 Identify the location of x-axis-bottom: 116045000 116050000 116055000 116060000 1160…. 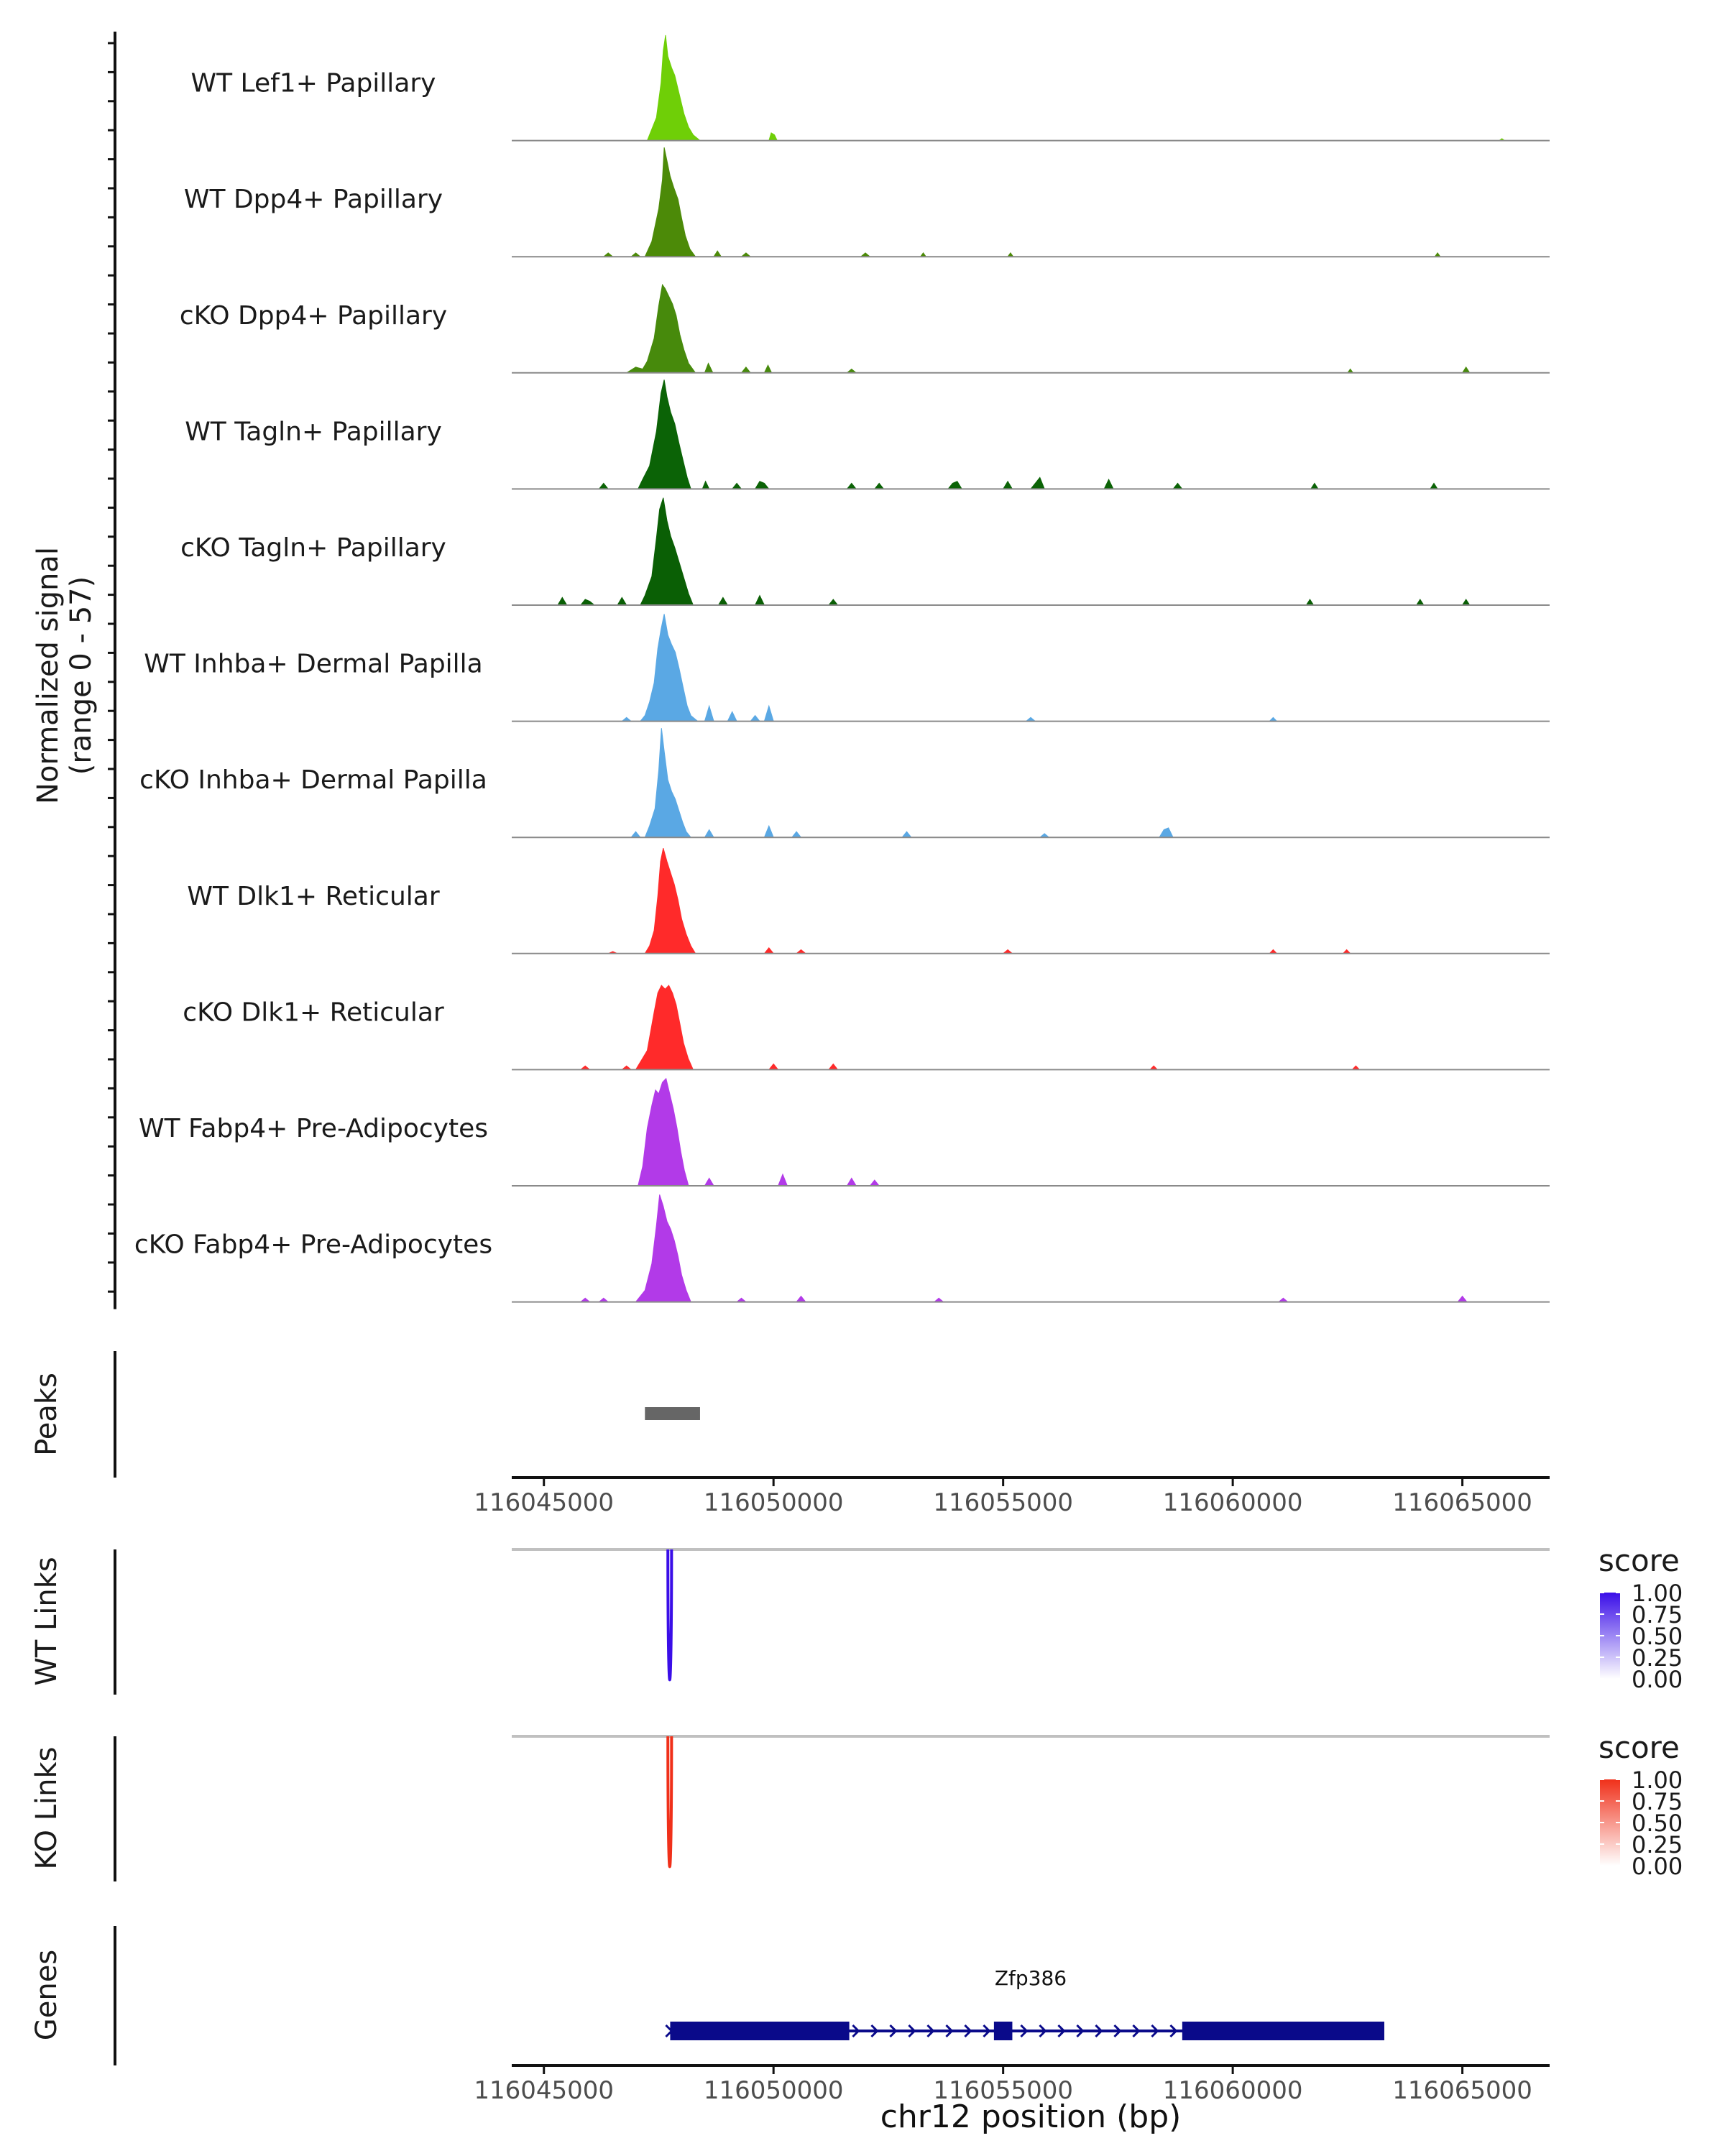
(1012, 2084).